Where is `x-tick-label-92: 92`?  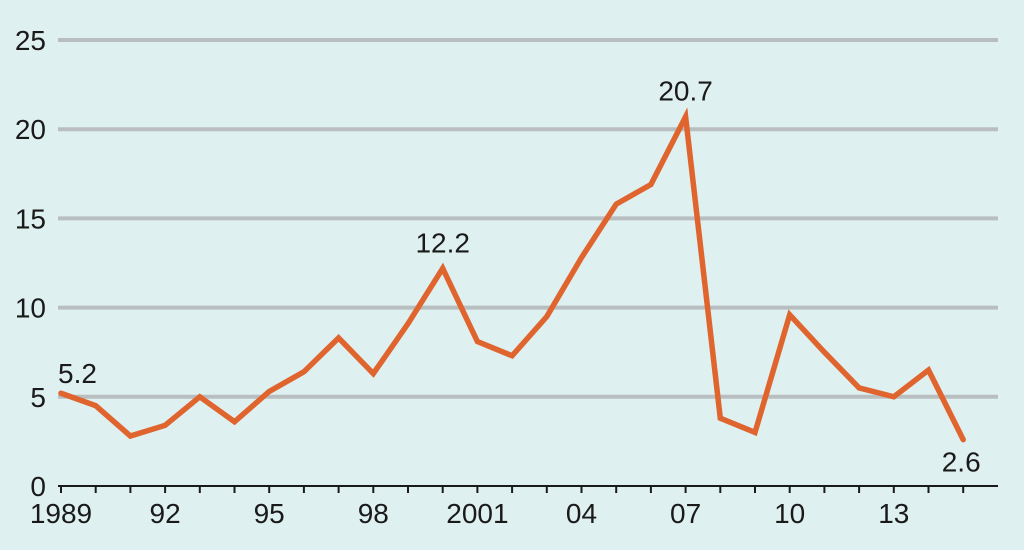
x-tick-label-92: 92 is located at coordinates (165, 513).